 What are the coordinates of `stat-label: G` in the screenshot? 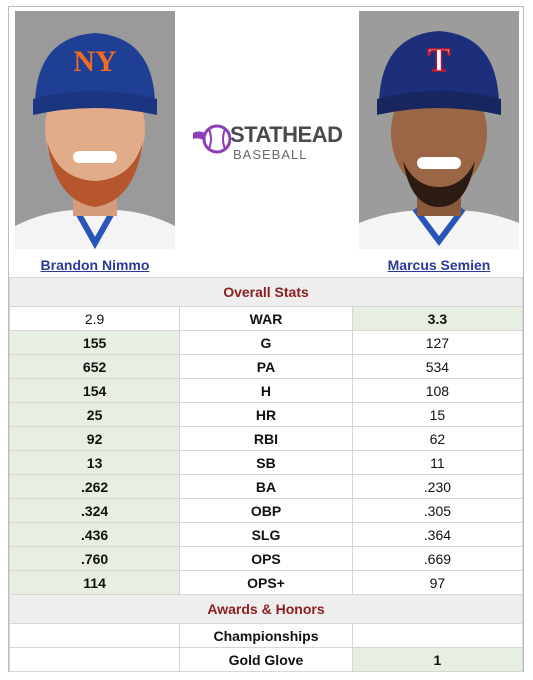 It's located at (266, 342).